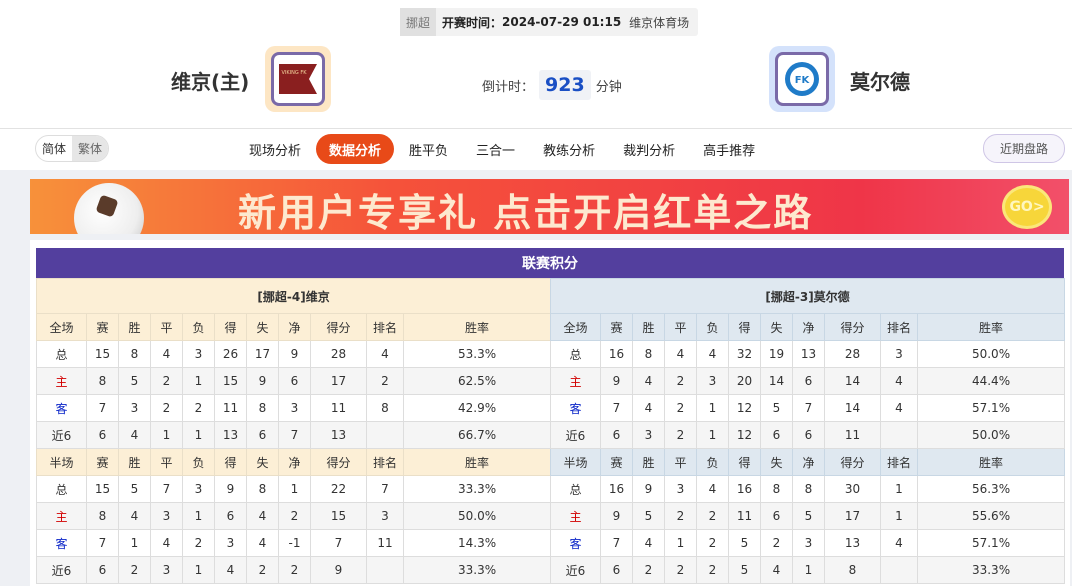 The width and height of the screenshot is (1072, 586). Describe the element at coordinates (275, 151) in the screenshot. I see `tab-0: 现场分析` at that location.